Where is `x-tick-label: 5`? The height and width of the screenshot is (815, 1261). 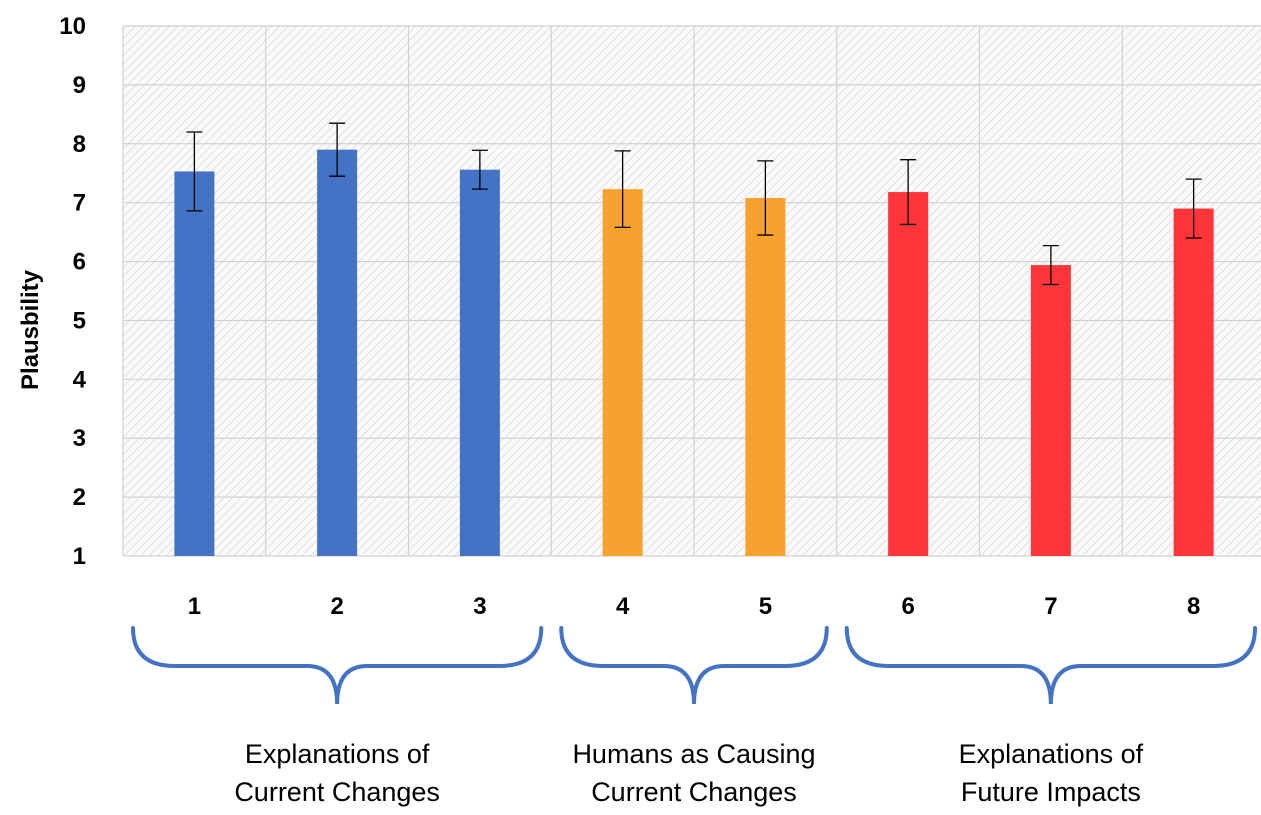 x-tick-label: 5 is located at coordinates (765, 606).